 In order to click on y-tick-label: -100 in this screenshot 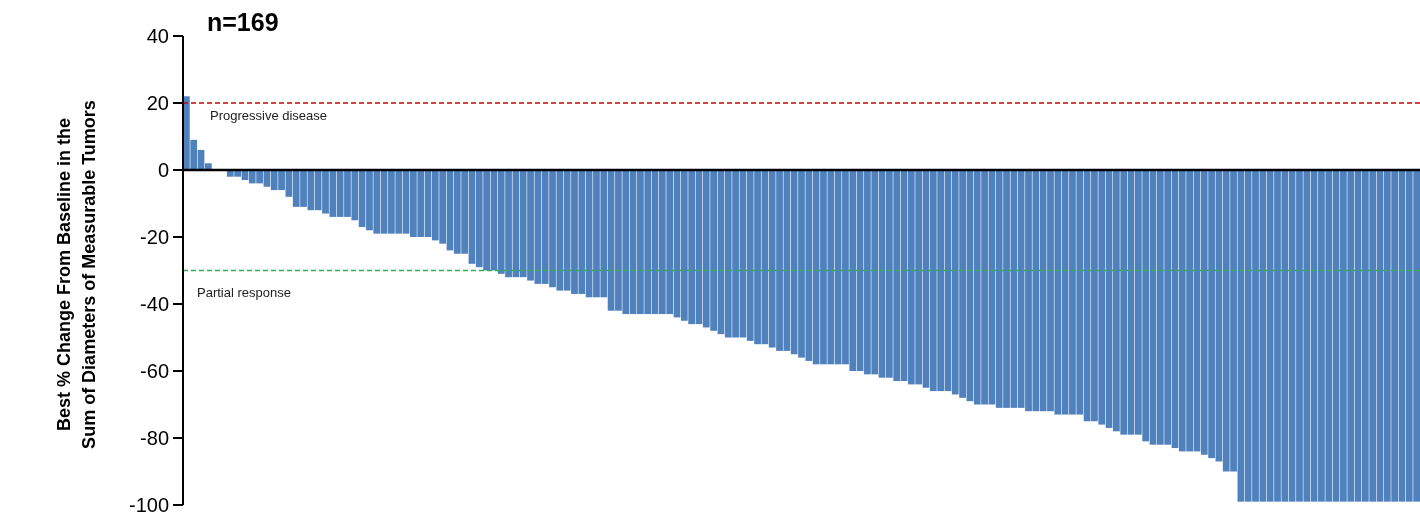, I will do `click(148, 505)`.